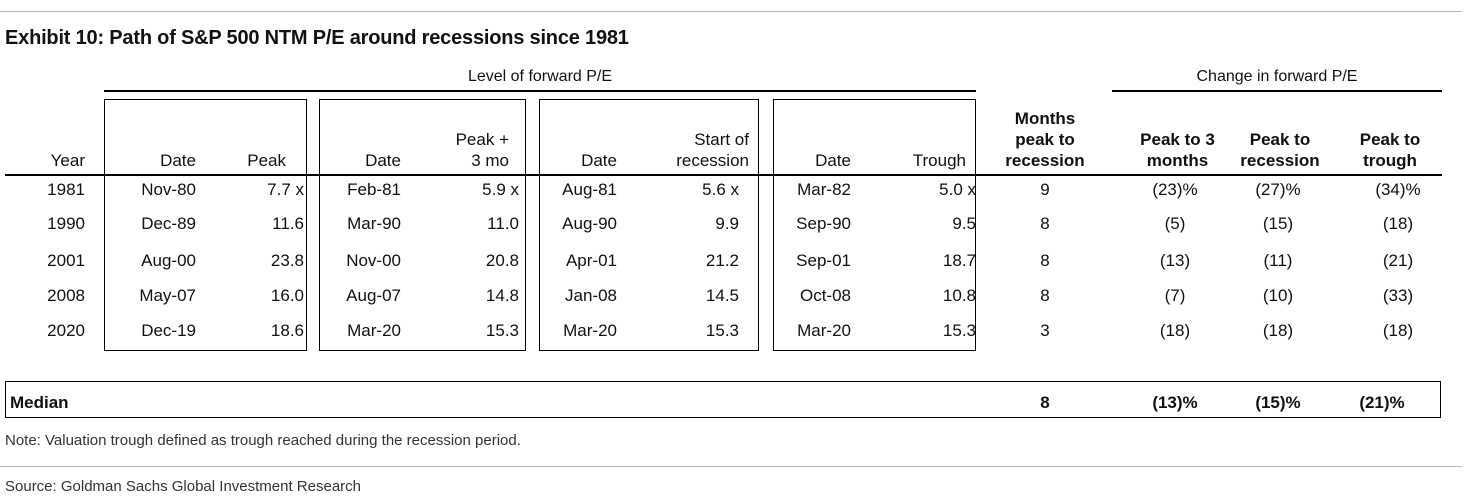 This screenshot has height=502, width=1469. Describe the element at coordinates (824, 189) in the screenshot. I see `cell-tr-date: Mar-82` at that location.